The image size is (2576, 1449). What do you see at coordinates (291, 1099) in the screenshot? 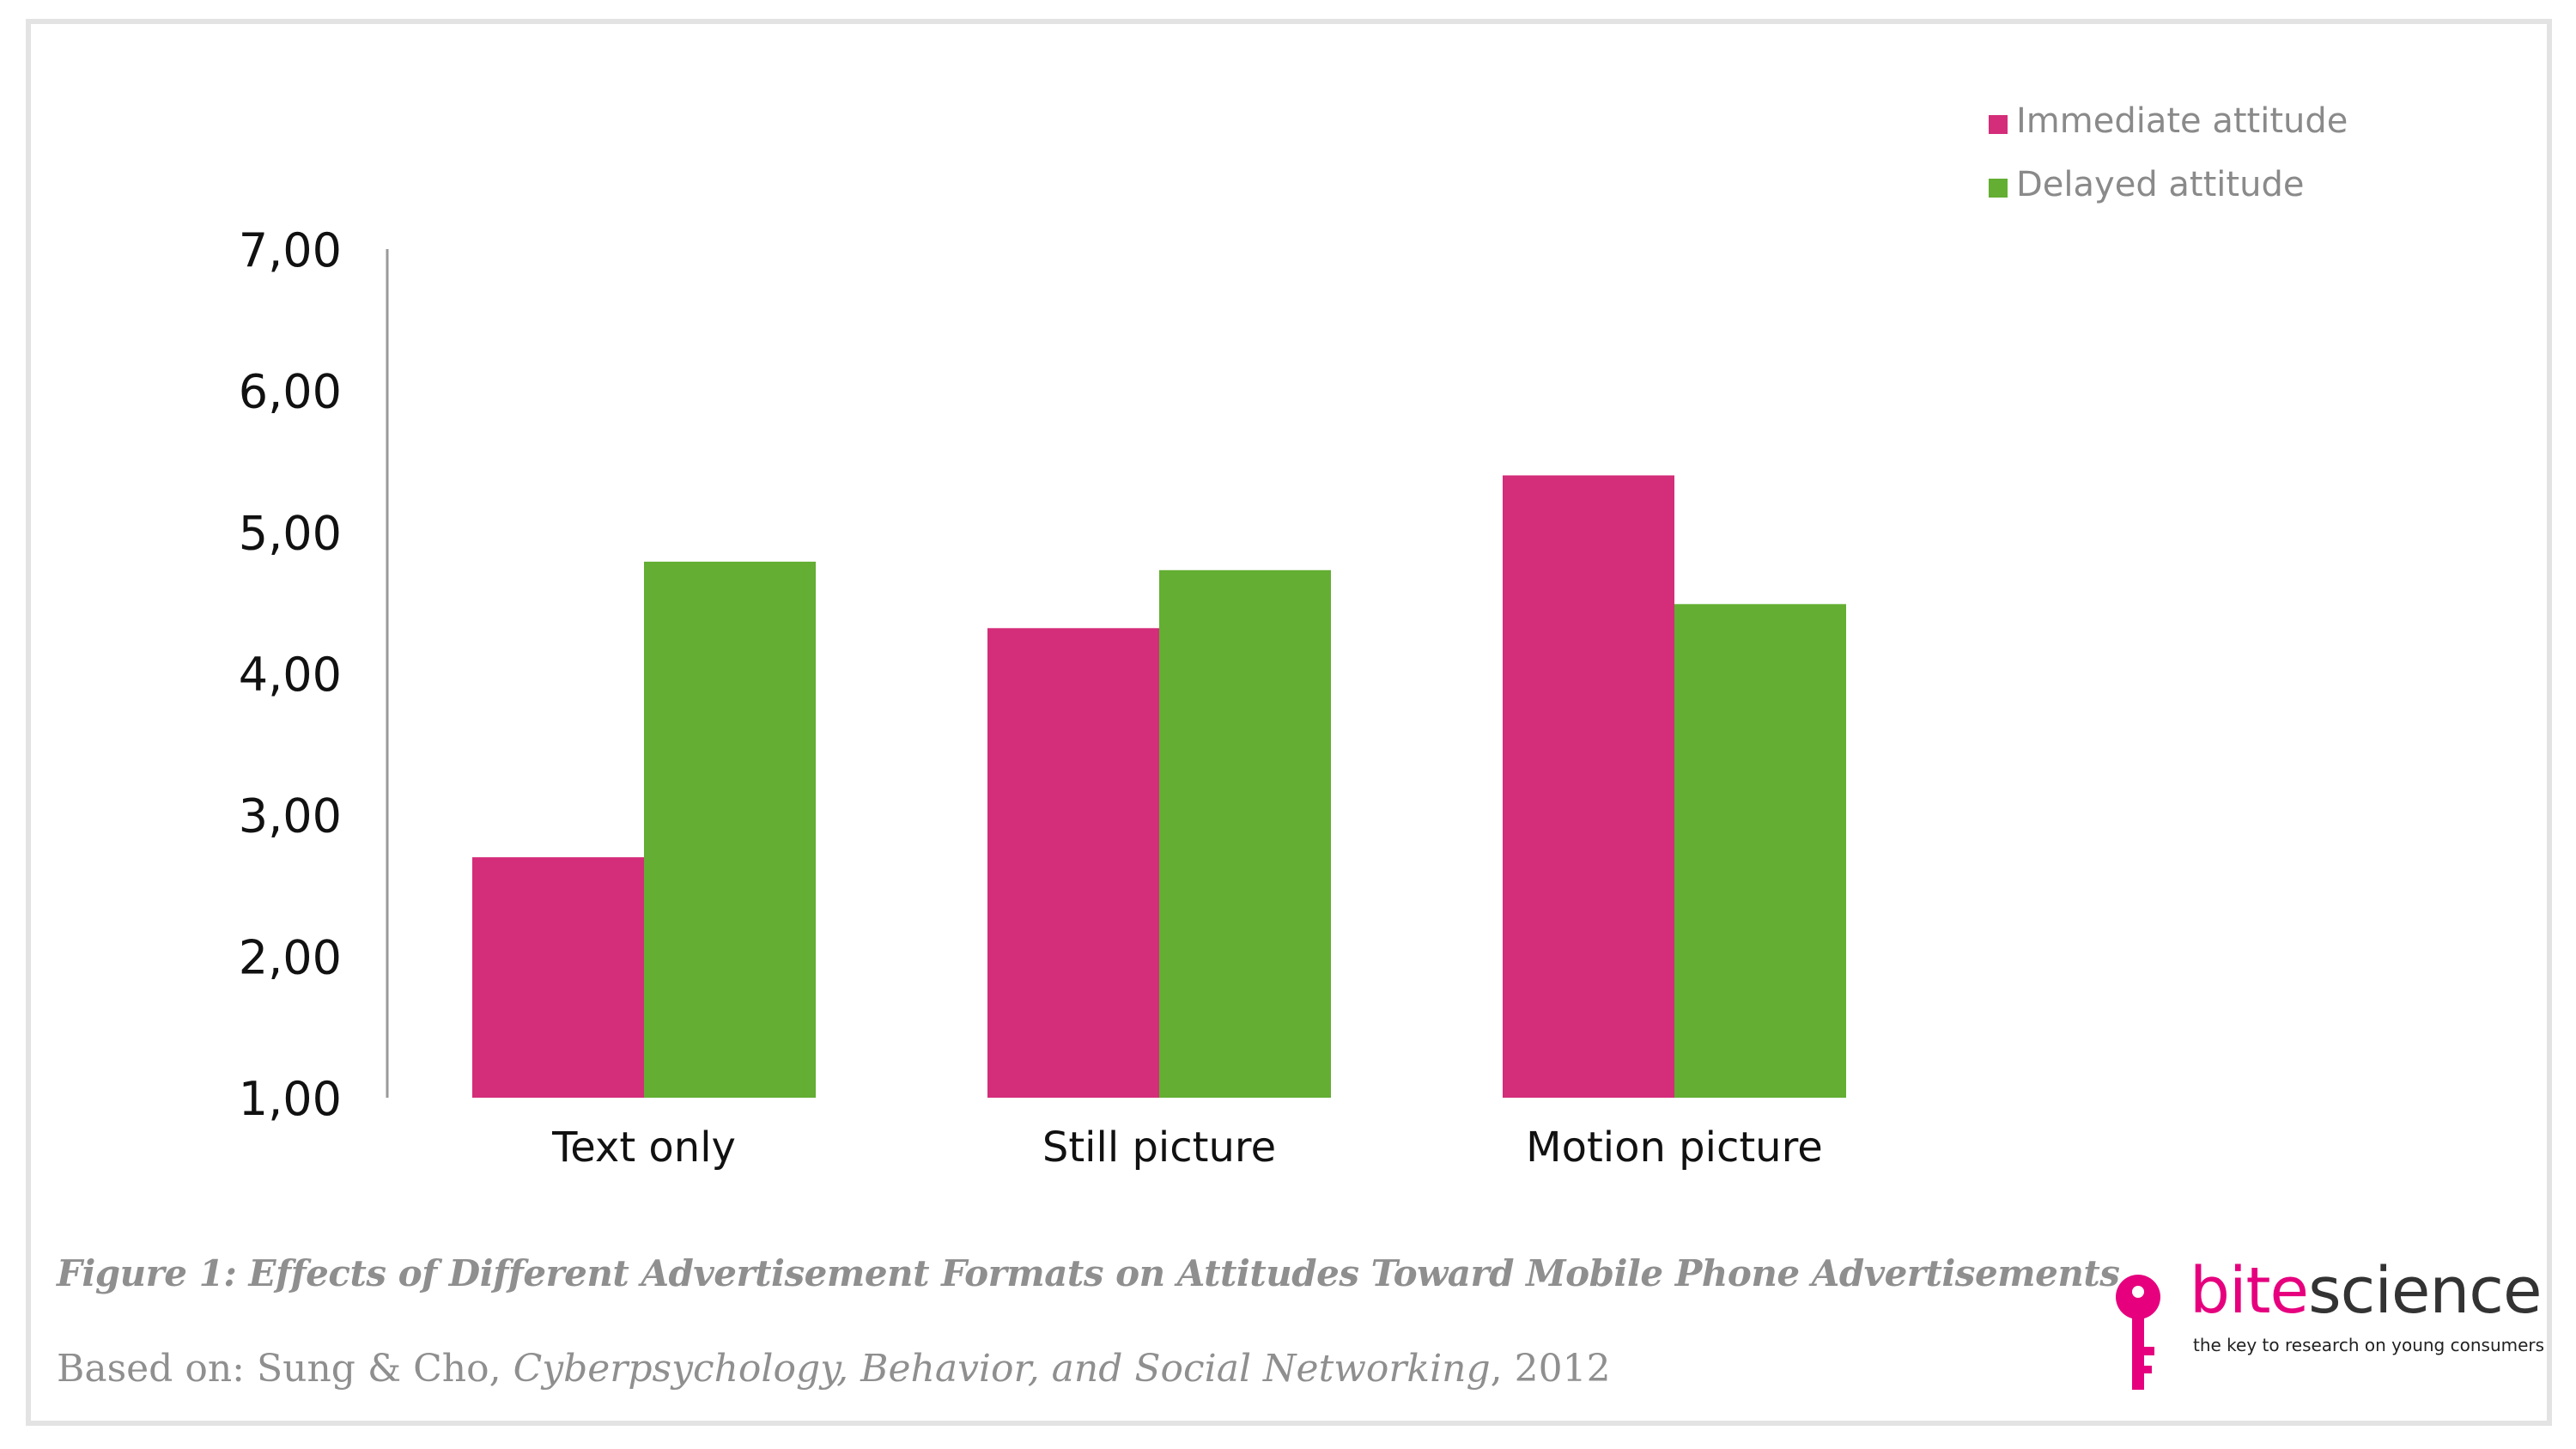
I see `y-tick-label: 1,00` at bounding box center [291, 1099].